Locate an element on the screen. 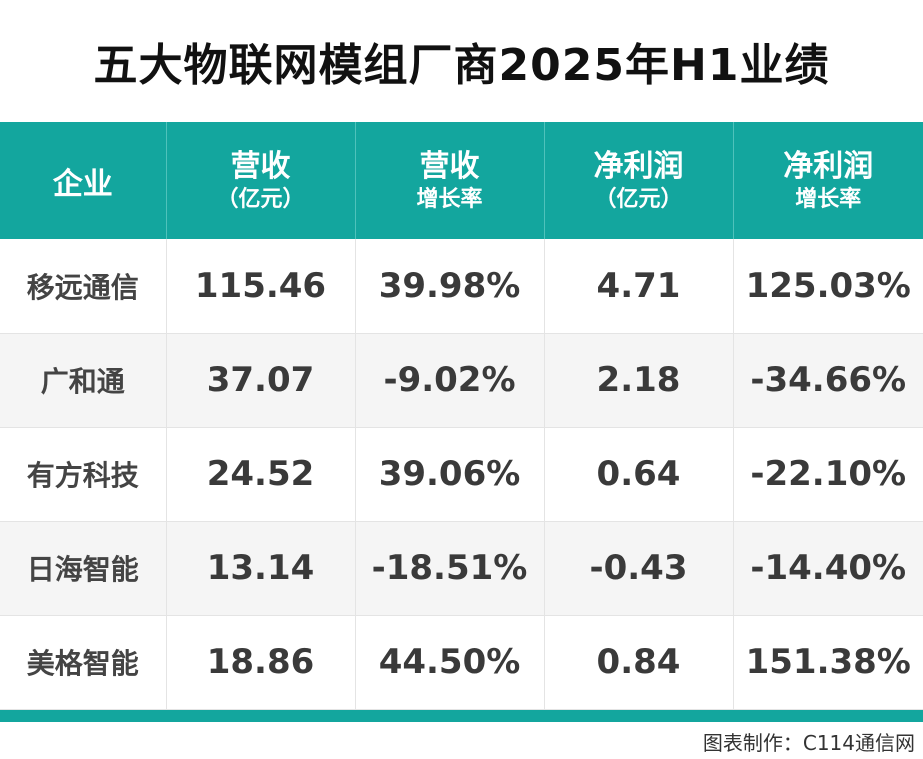  header-company: 企业 is located at coordinates (83, 180).